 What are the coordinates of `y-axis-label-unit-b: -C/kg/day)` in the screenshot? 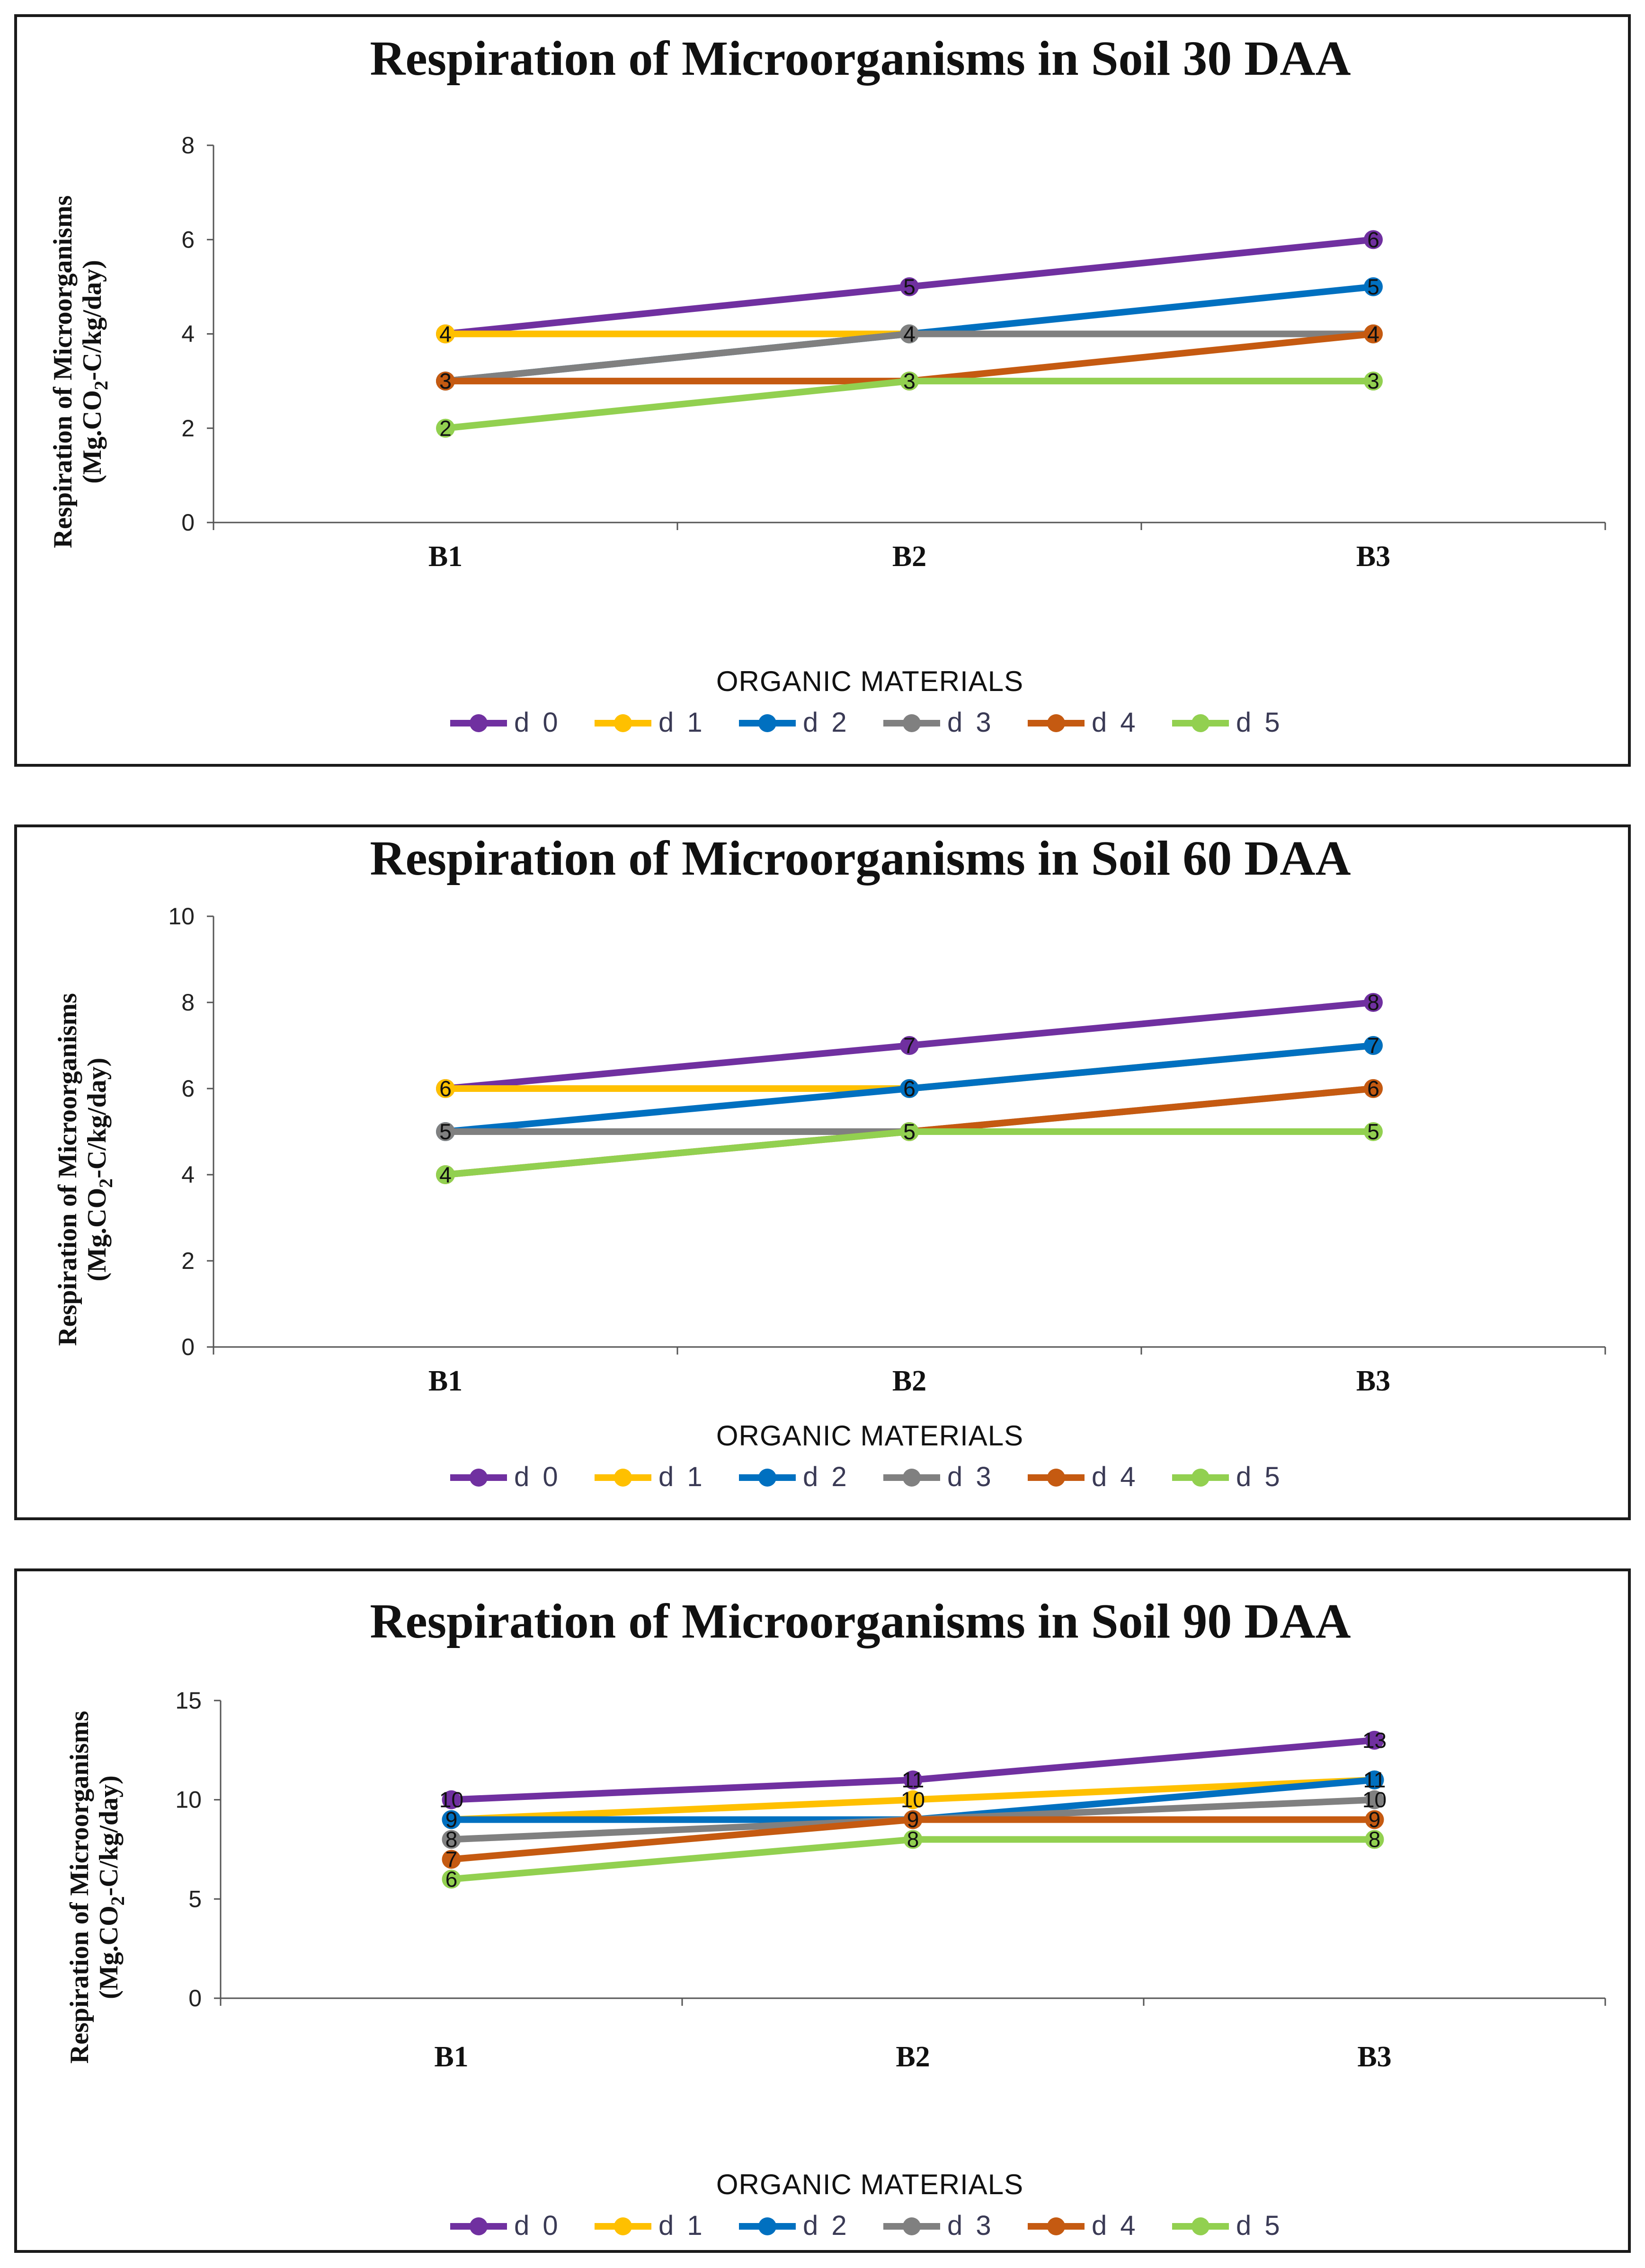 It's located at (109, 1835).